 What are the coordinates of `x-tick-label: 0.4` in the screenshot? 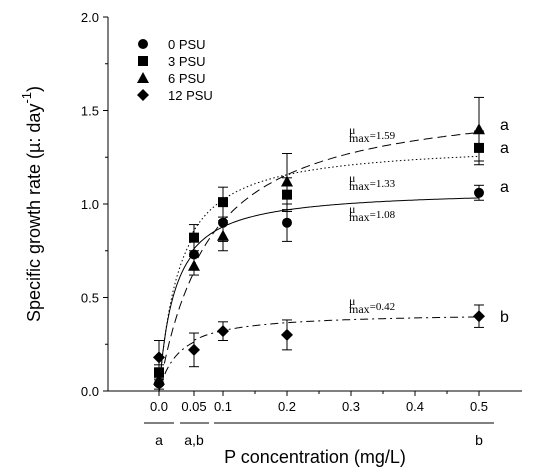 It's located at (415, 406).